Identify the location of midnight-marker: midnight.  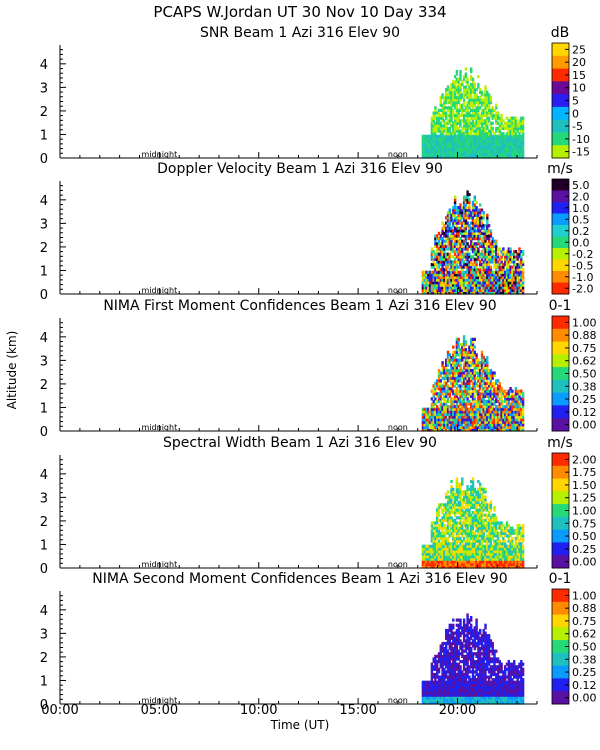
(160, 290).